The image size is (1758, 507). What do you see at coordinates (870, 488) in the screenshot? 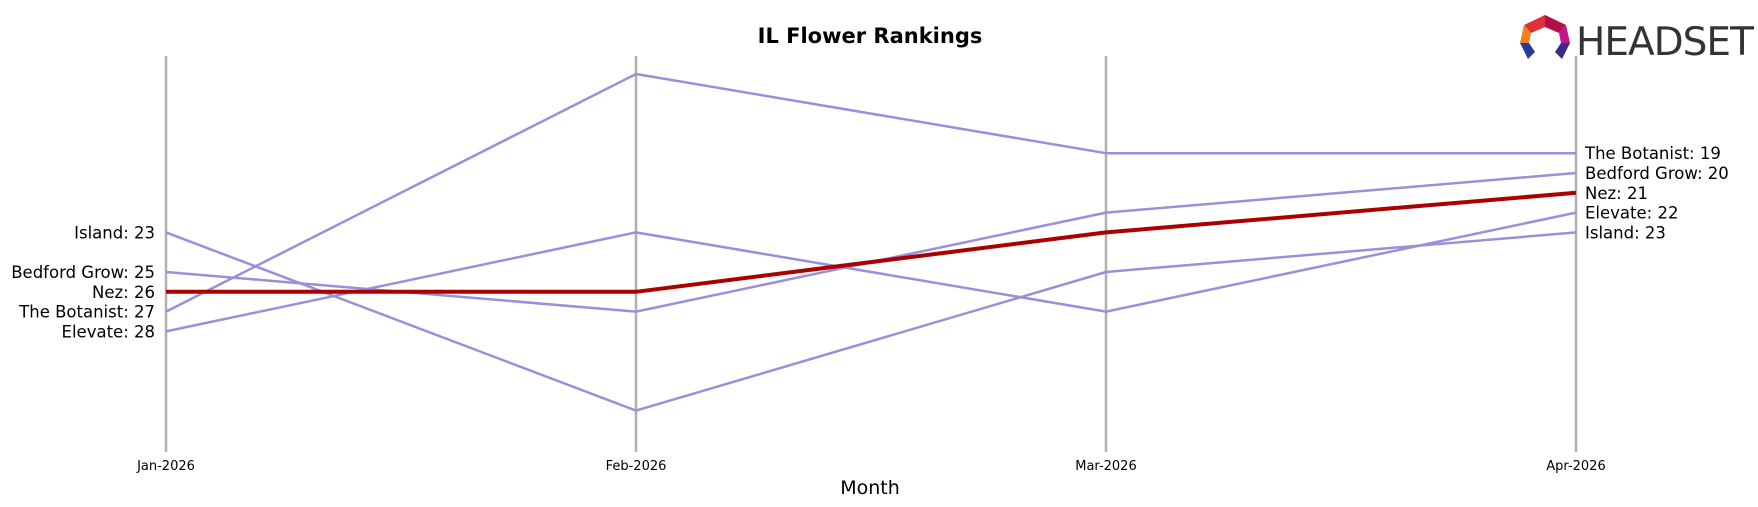
I see `x-axis-label: Month` at bounding box center [870, 488].